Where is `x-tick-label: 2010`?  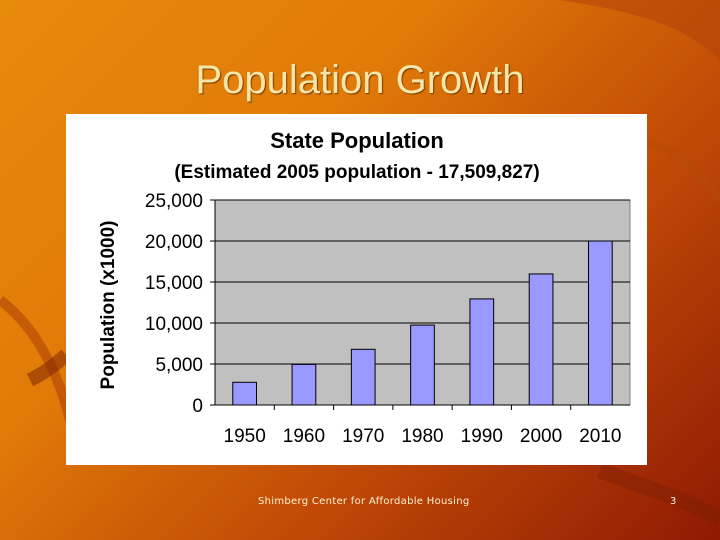
x-tick-label: 2010 is located at coordinates (600, 436).